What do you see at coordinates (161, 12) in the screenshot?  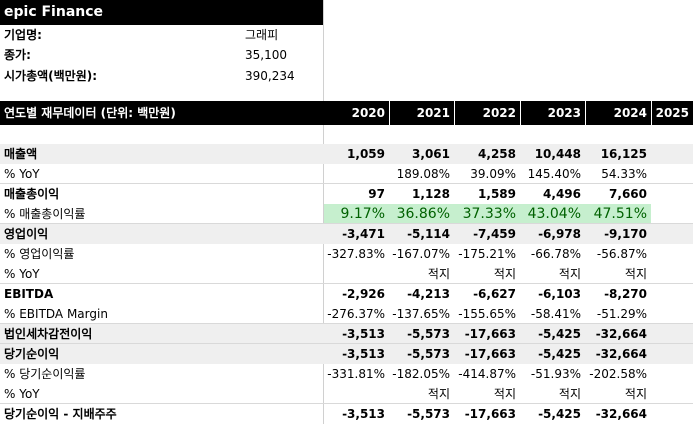 I see `sheet-title: epic Finance` at bounding box center [161, 12].